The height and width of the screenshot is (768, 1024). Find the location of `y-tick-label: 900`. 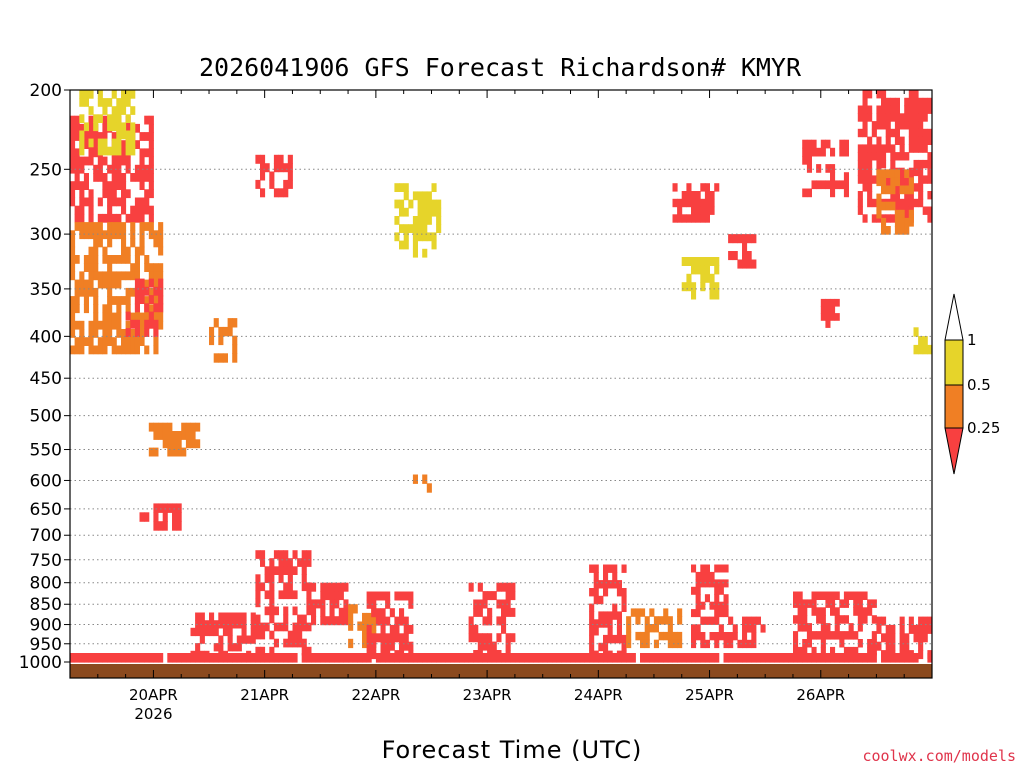

y-tick-label: 900 is located at coordinates (46, 626).